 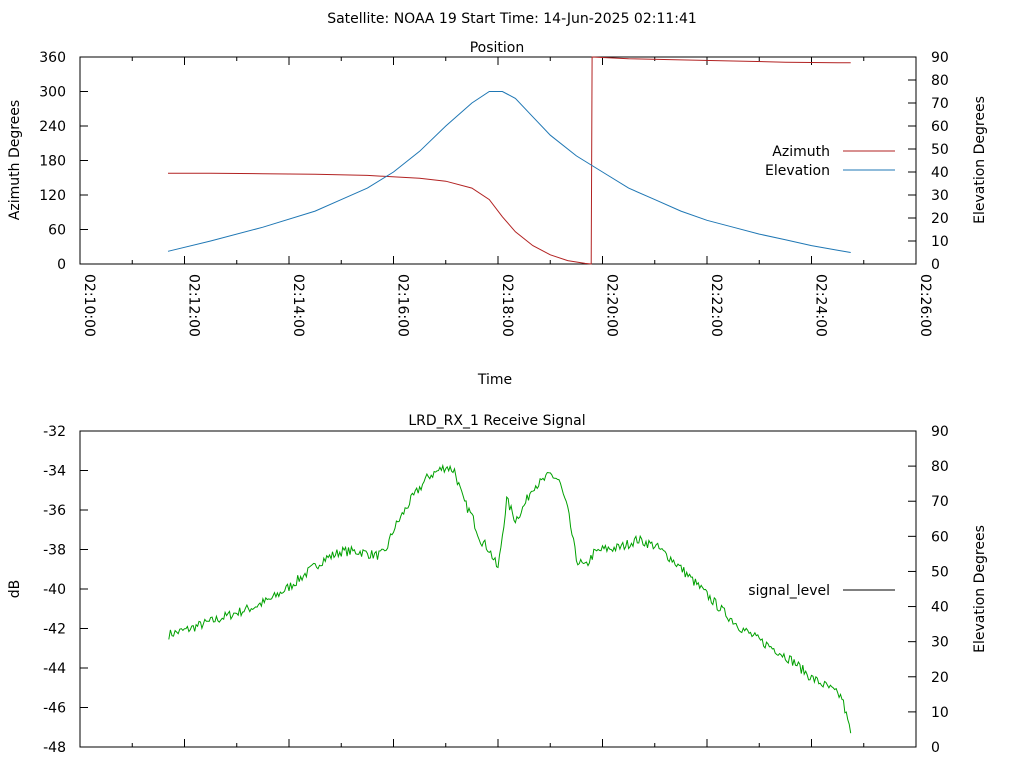 What do you see at coordinates (935, 748) in the screenshot?
I see `signal-y2-tick-label: 0` at bounding box center [935, 748].